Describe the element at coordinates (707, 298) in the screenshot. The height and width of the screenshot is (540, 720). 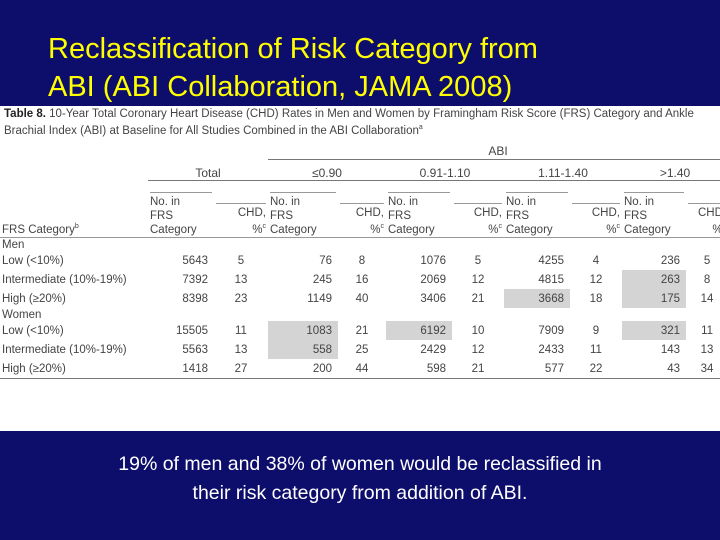
I see `cell-chd-rate: 14` at that location.